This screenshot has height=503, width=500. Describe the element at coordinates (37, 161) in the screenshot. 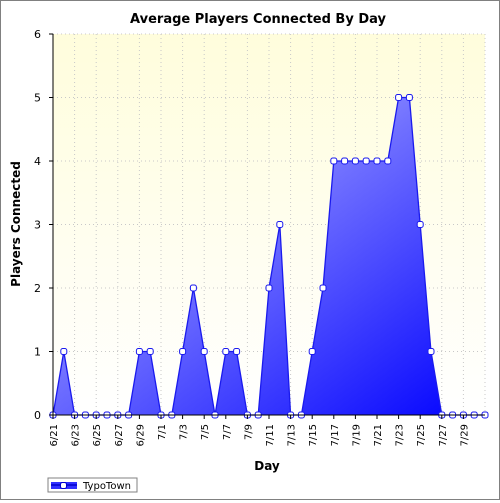

I see `y-tick-label: 4` at that location.